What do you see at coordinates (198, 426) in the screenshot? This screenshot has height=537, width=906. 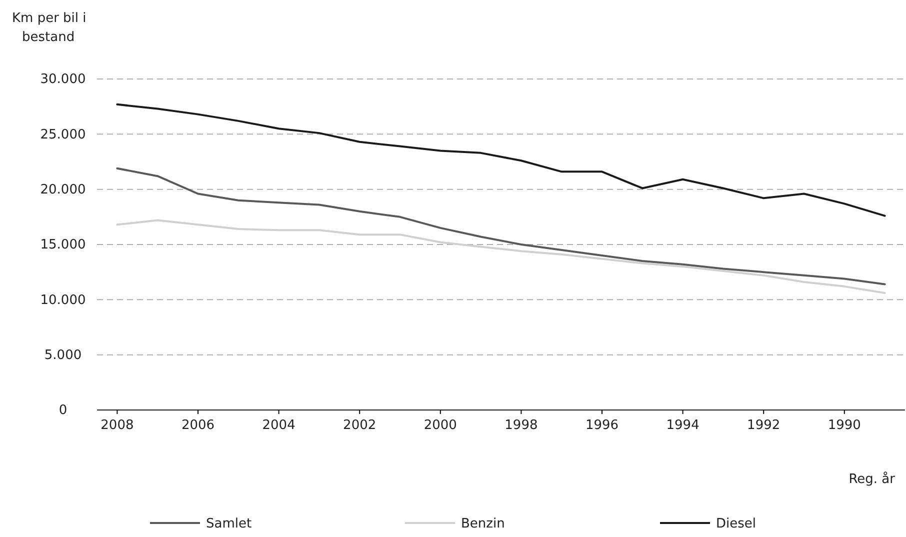 I see `x-tick-label: 2006` at bounding box center [198, 426].